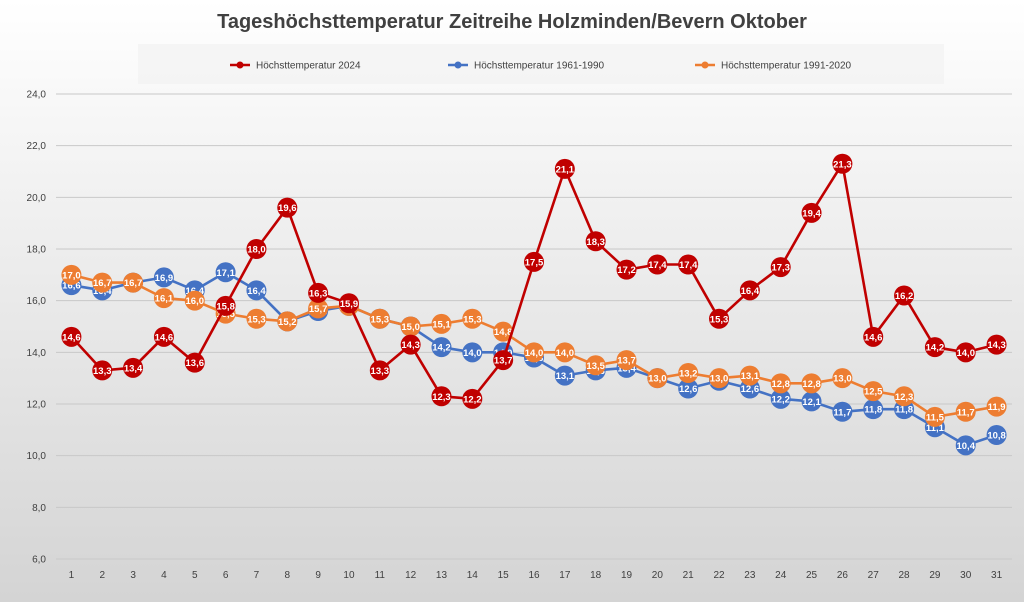  What do you see at coordinates (935, 428) in the screenshot?
I see `data-label: 11,1` at bounding box center [935, 428].